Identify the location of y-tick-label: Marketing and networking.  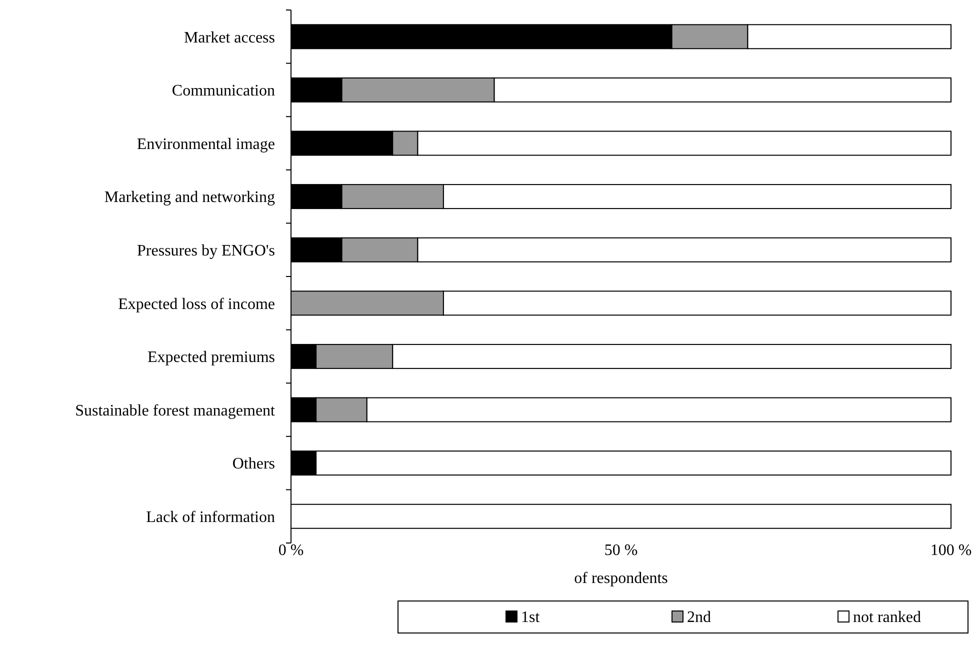
(189, 197).